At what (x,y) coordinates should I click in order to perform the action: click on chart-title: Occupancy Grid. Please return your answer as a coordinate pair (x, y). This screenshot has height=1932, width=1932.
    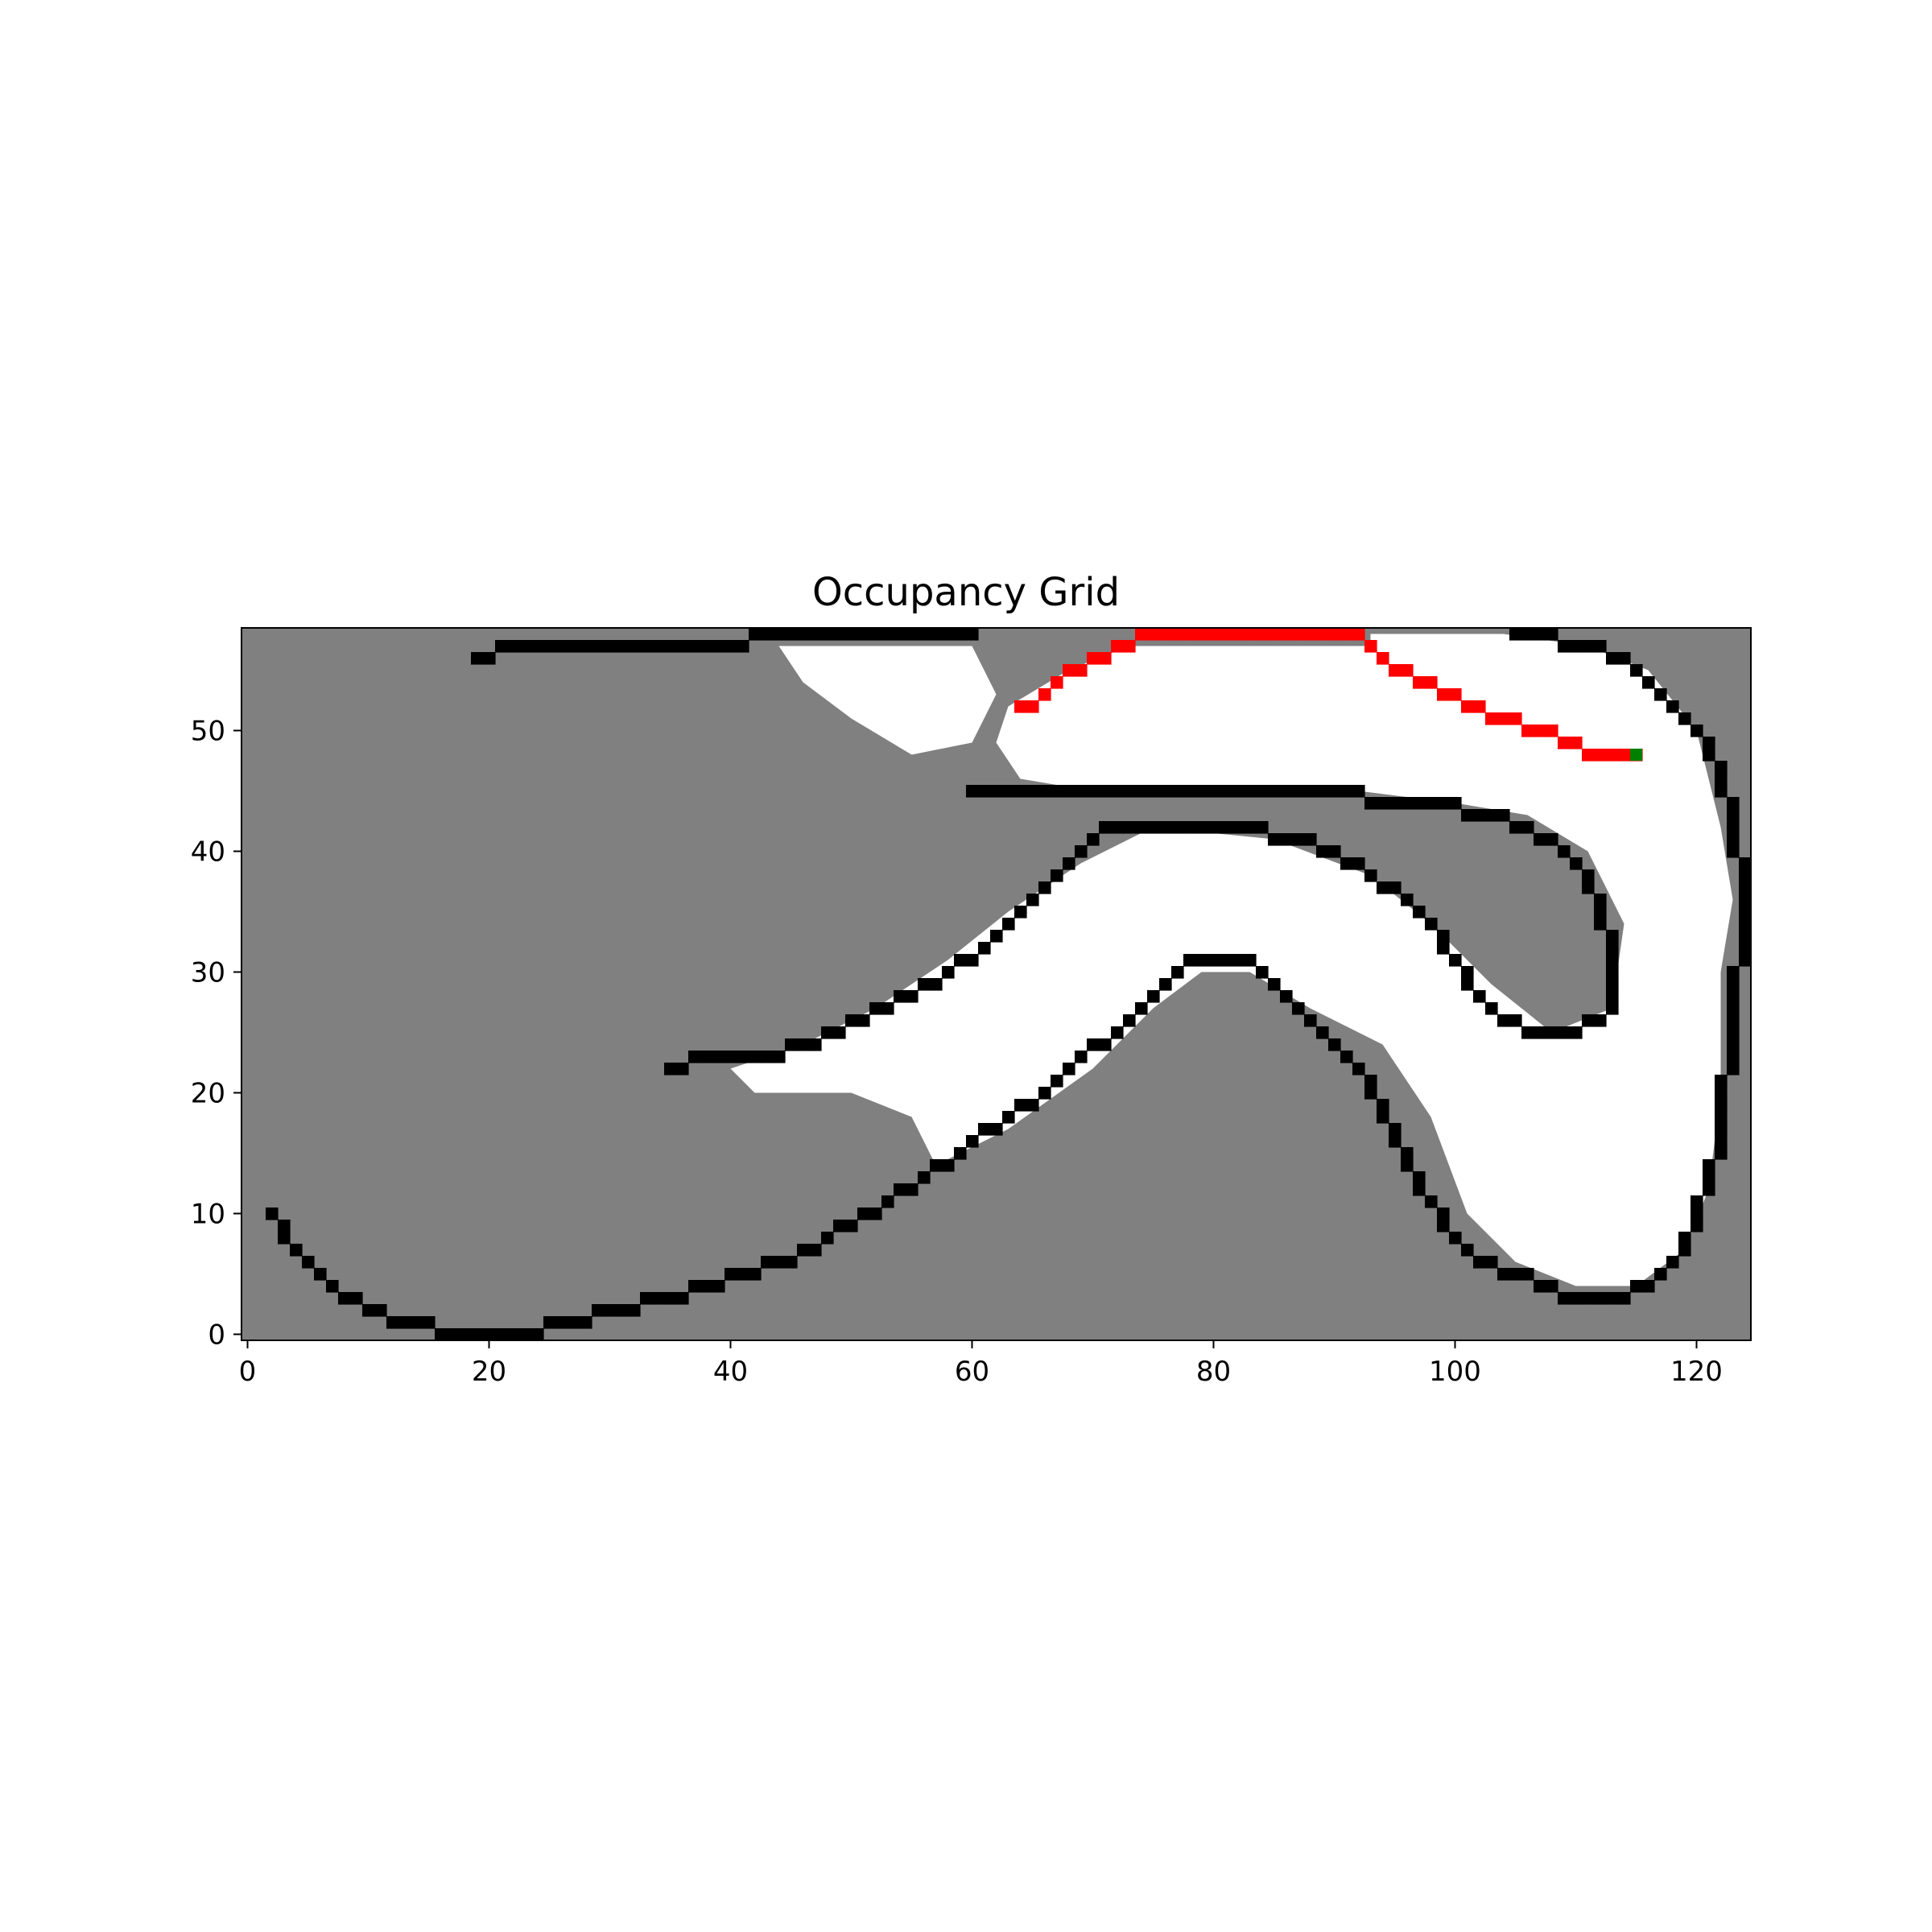
    Looking at the image, I should click on (966, 592).